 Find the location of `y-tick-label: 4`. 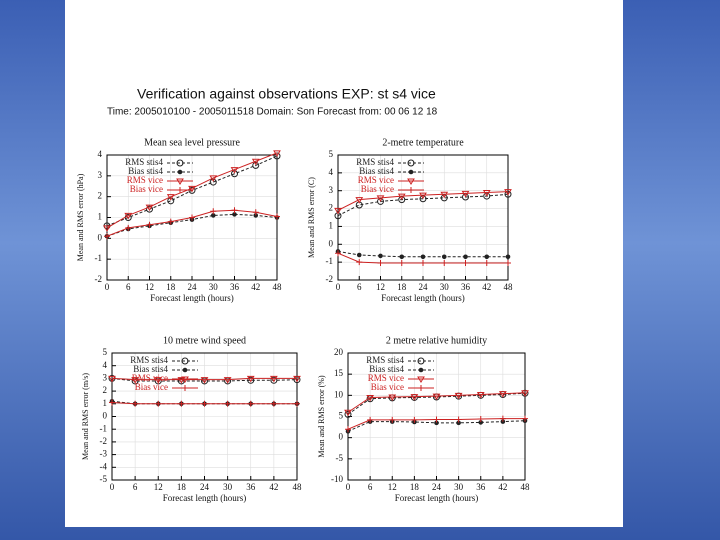

y-tick-label: 4 is located at coordinates (331, 172).